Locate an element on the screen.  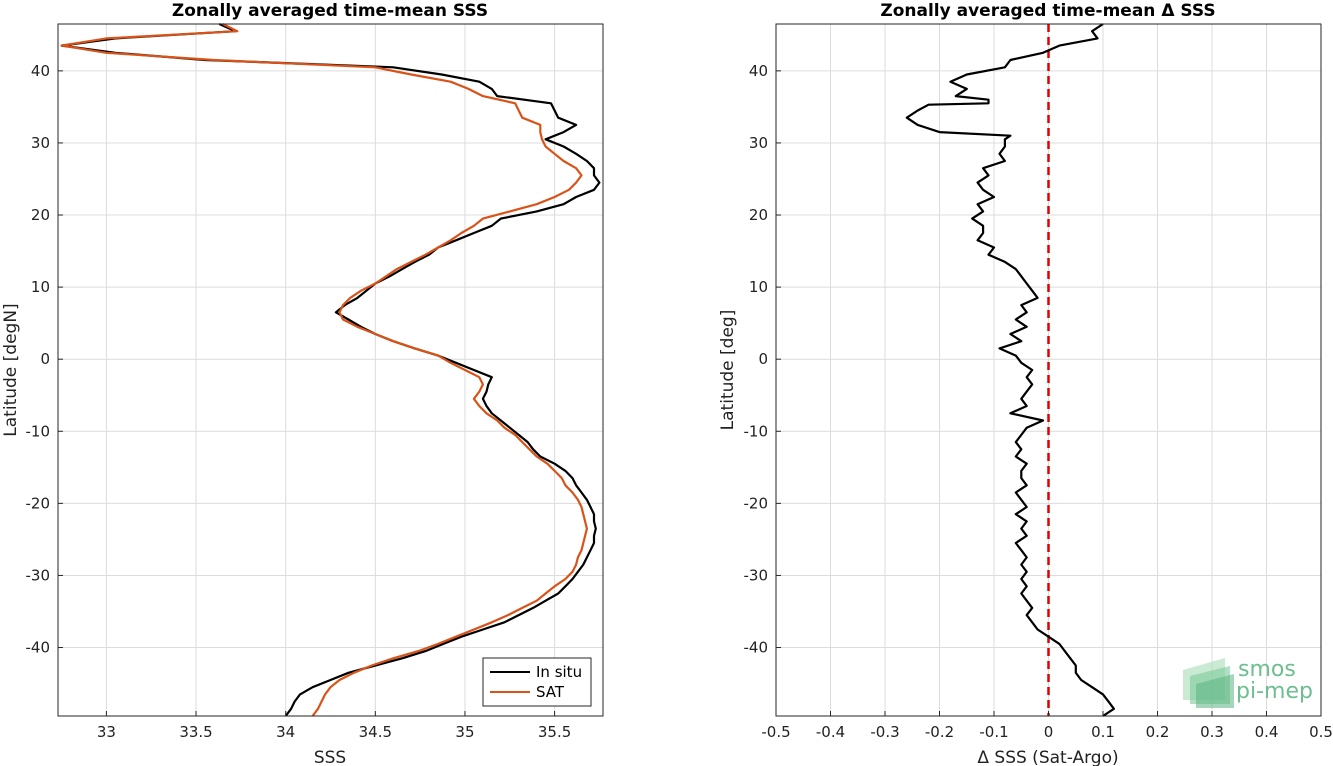
left-y-tick-label: -40 is located at coordinates (38, 648).